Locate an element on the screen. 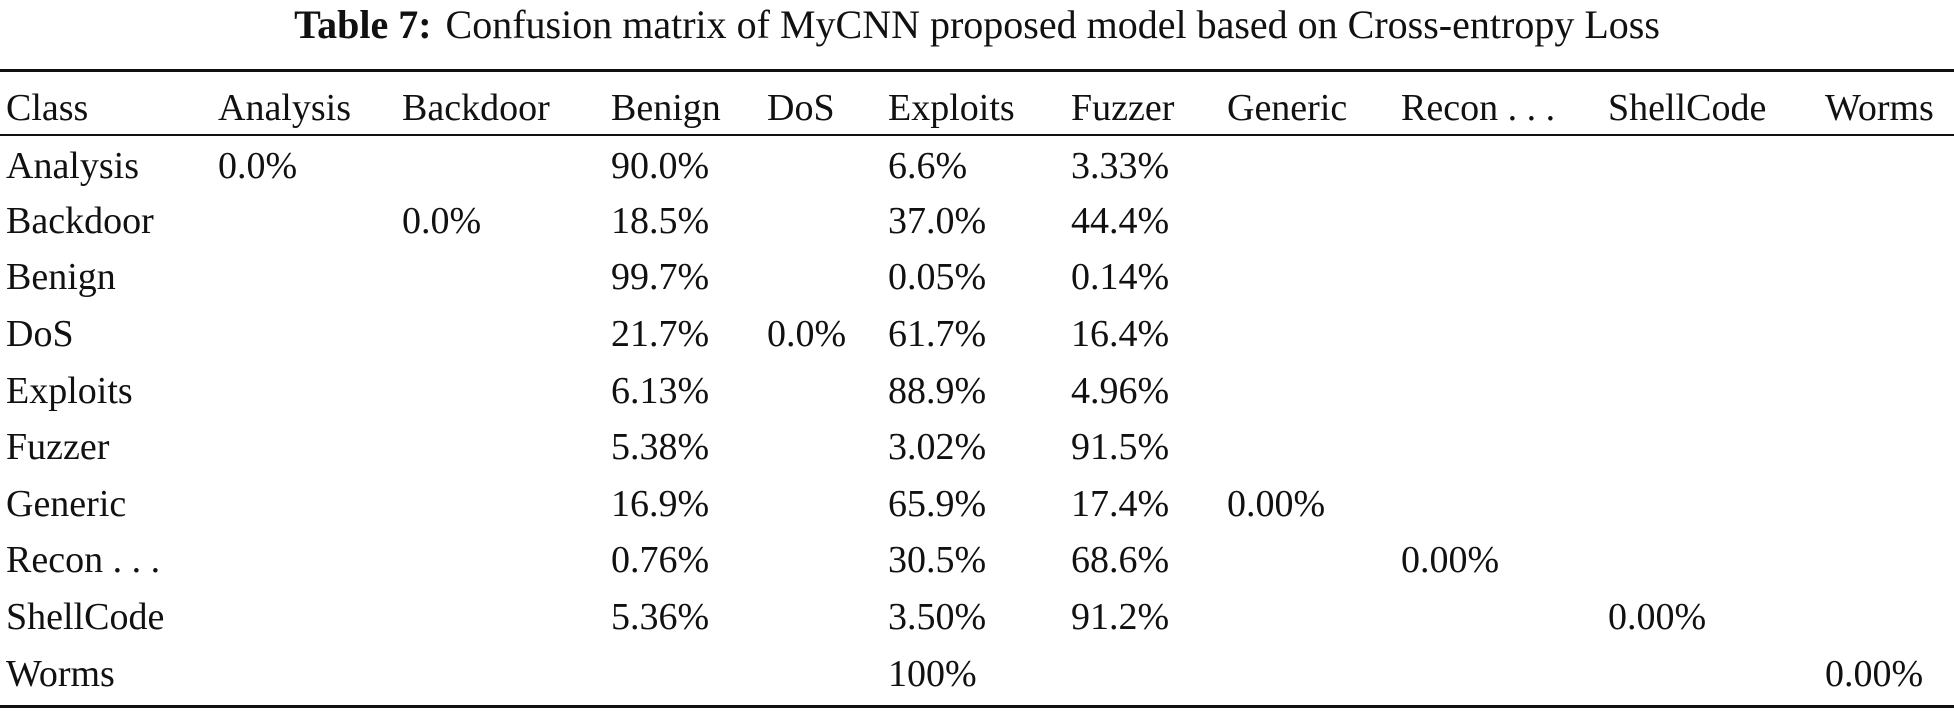  table-row: Exploits 6.13% 88.9% 4.96% is located at coordinates (977, 390).